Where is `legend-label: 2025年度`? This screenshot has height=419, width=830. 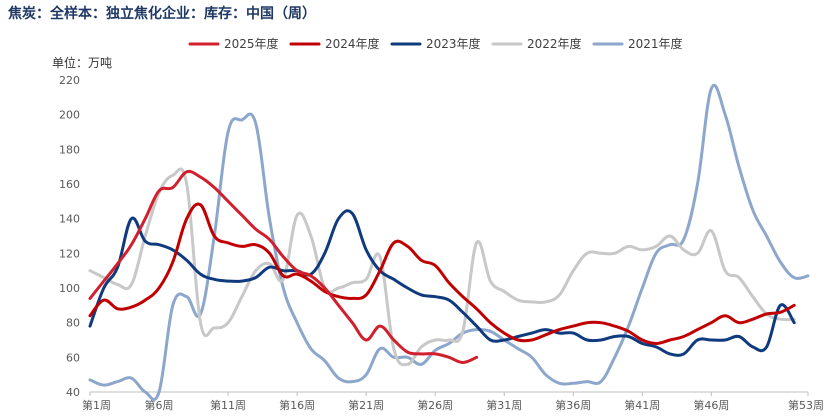 legend-label: 2025年度 is located at coordinates (251, 43).